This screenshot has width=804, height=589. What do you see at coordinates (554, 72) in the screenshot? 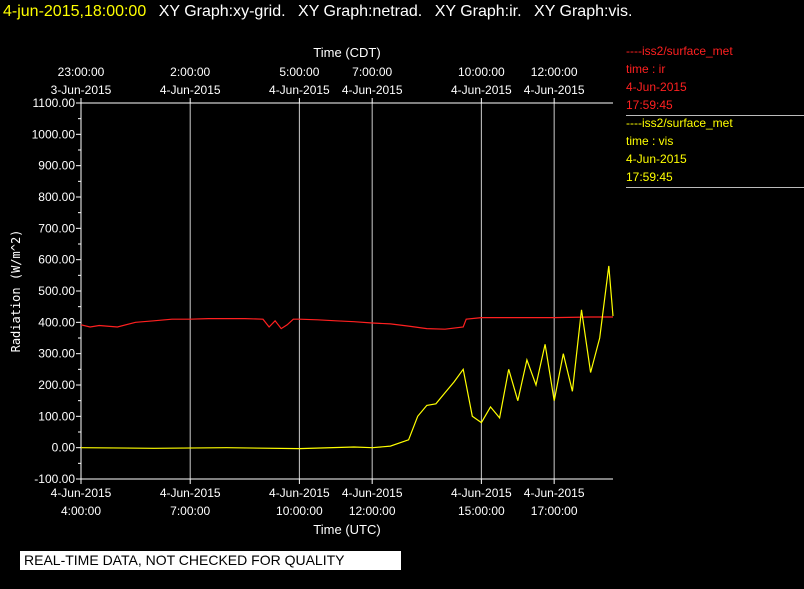
I see `x2-tick-label-time: 12:00:00` at bounding box center [554, 72].